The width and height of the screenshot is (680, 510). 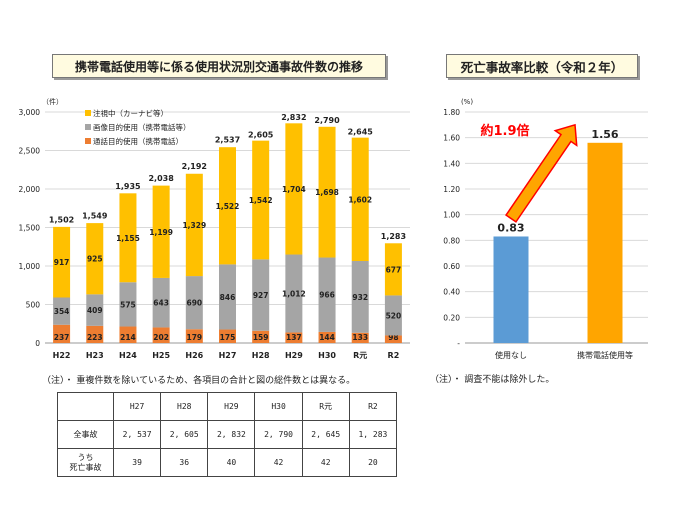 I want to click on data-label: 1,329, so click(x=194, y=225).